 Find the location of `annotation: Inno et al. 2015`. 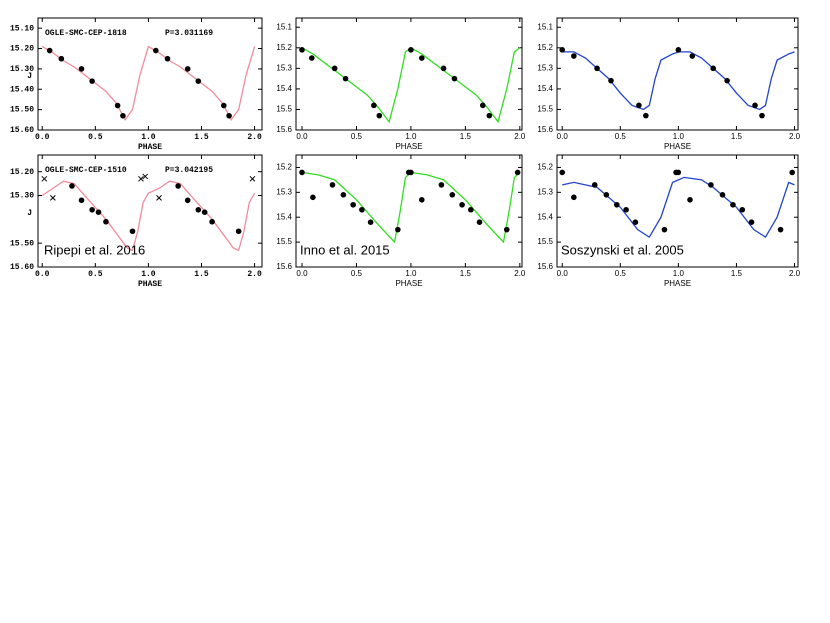

annotation: Inno et al. 2015 is located at coordinates (345, 249).